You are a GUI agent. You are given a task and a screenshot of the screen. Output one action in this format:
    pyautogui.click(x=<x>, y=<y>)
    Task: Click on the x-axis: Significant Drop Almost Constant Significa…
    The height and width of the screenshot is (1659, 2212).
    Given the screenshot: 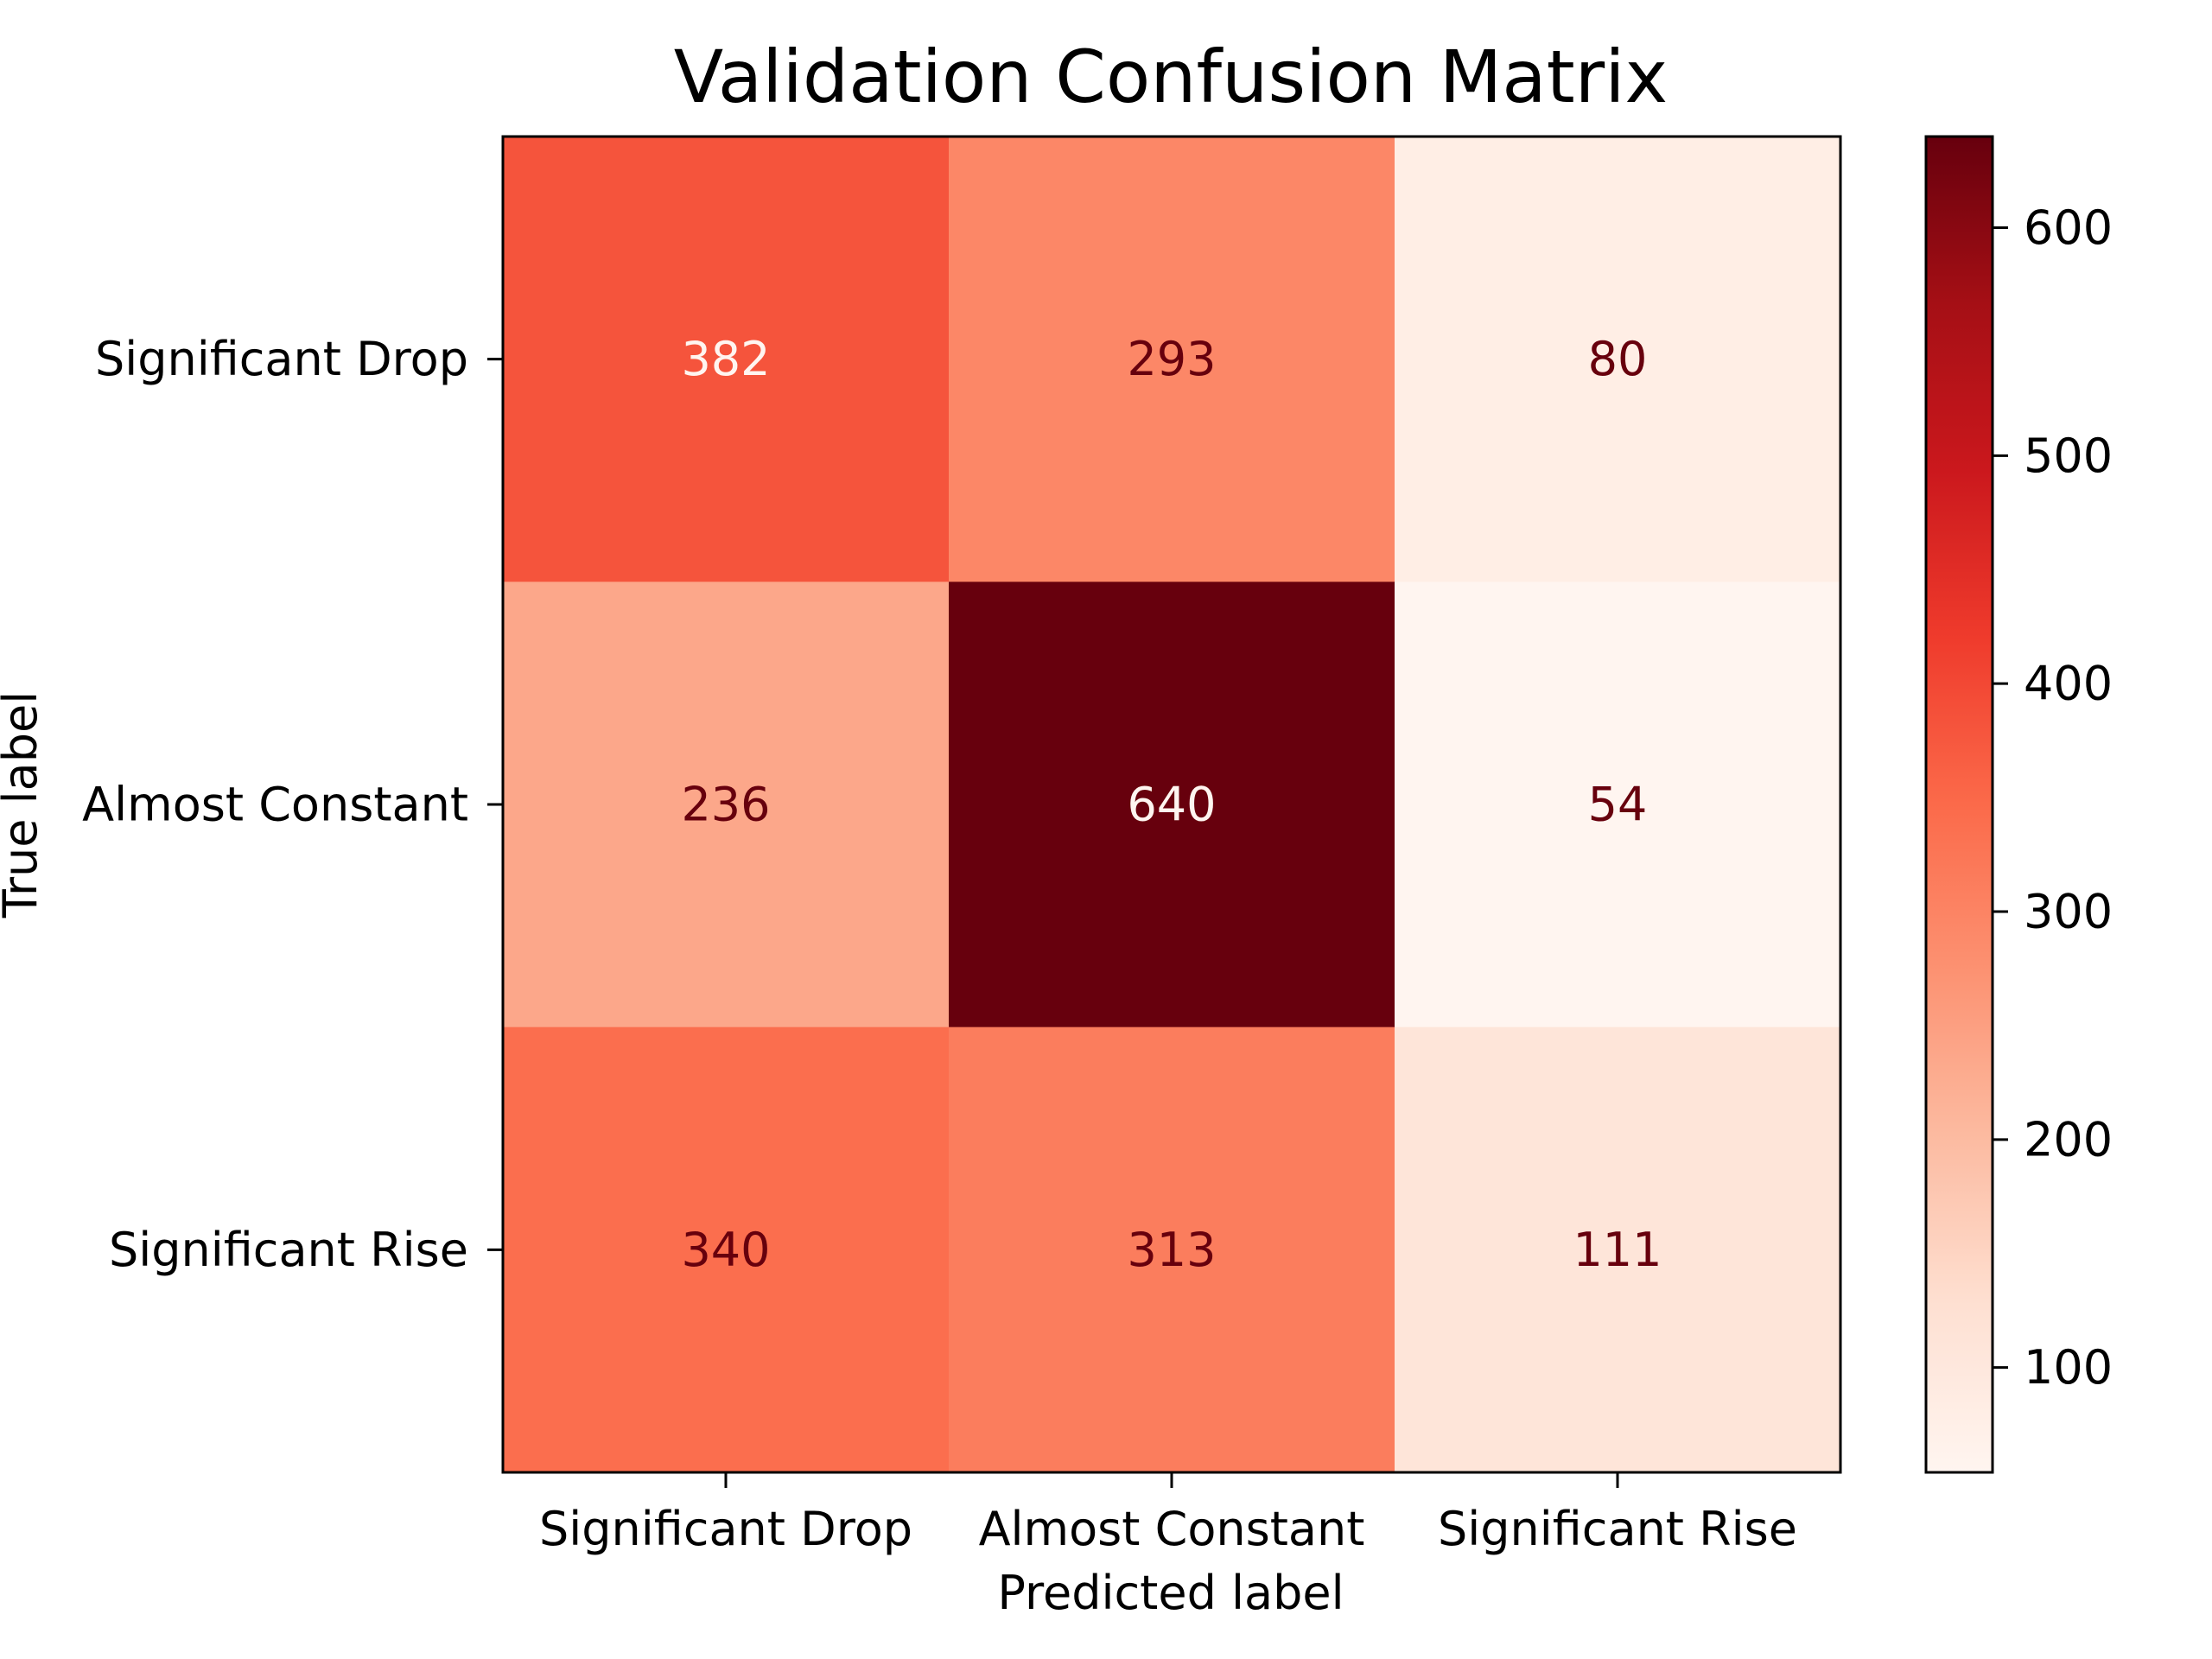 What is the action you would take?
    pyautogui.click(x=1168, y=1514)
    